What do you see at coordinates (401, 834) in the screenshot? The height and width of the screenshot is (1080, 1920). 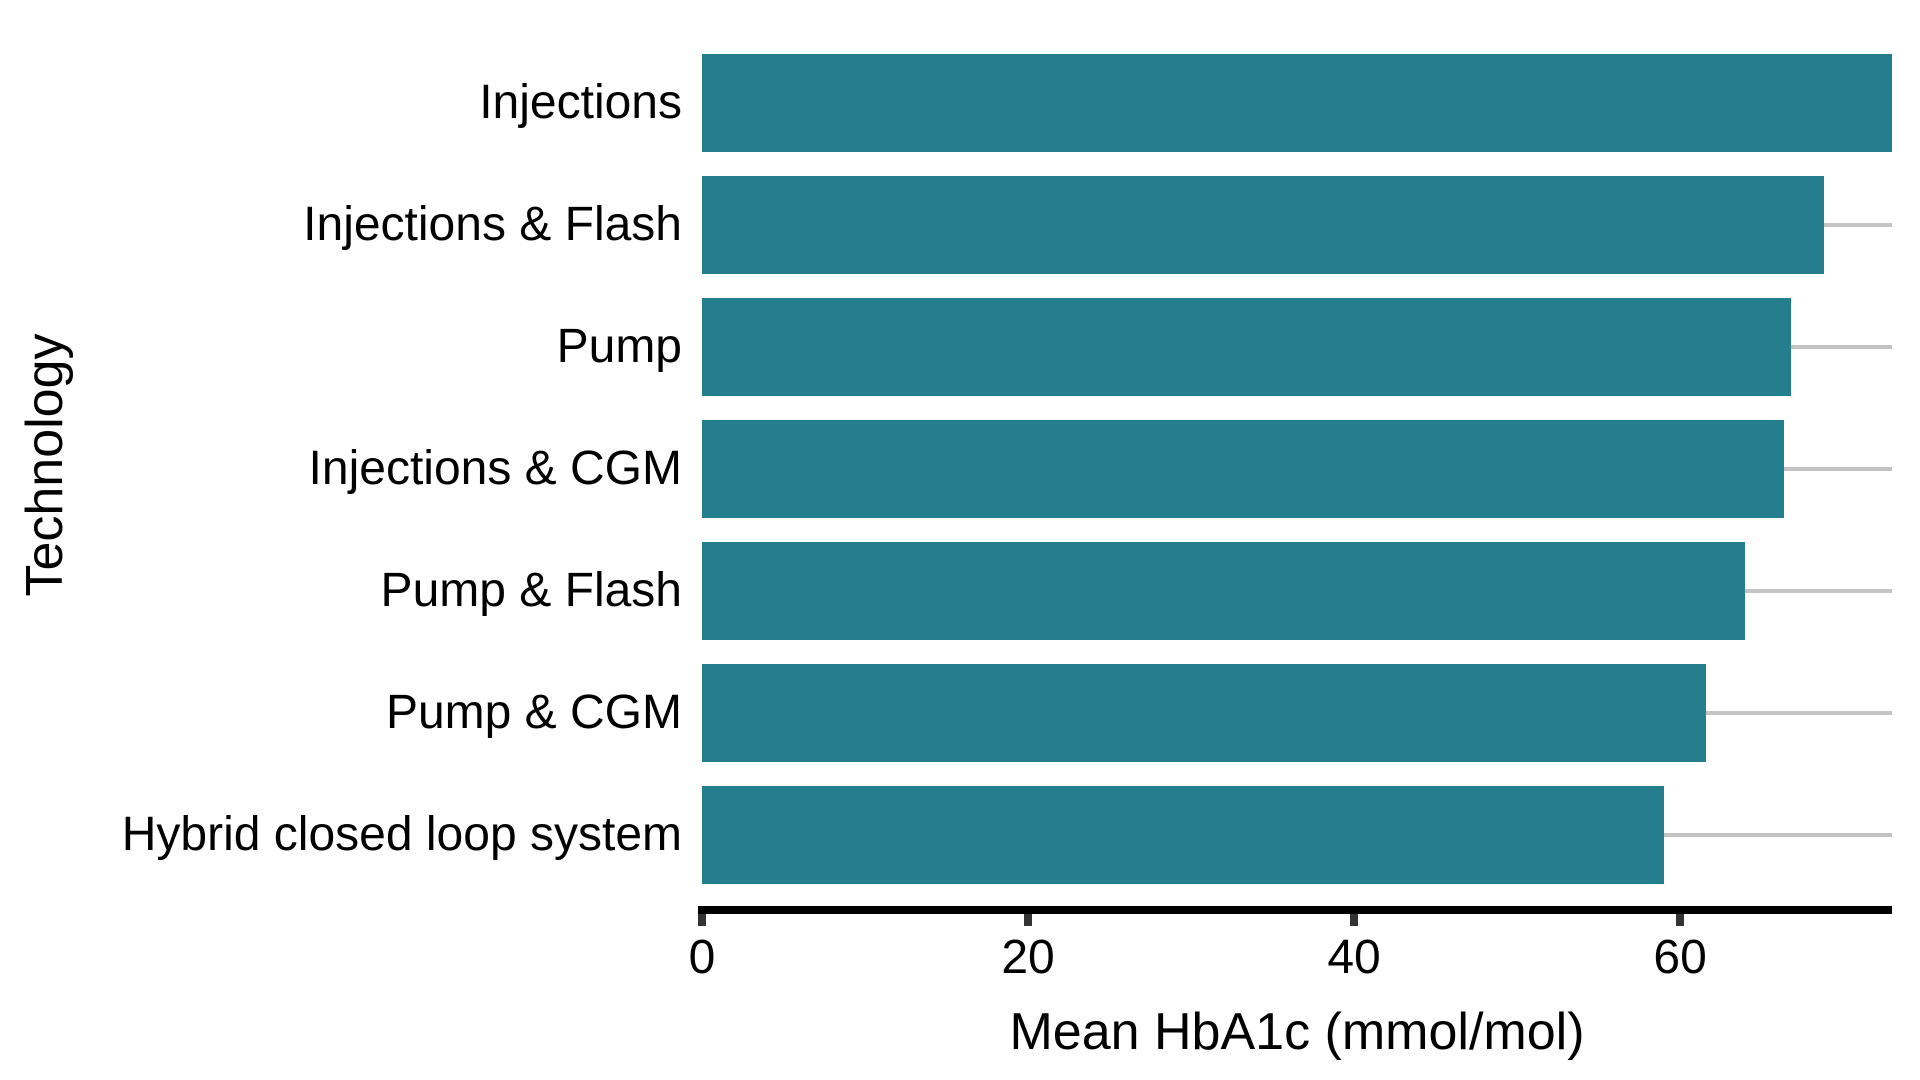 I see `y-label-hybrid-closed-loop-system: Hybrid closed loop system` at bounding box center [401, 834].